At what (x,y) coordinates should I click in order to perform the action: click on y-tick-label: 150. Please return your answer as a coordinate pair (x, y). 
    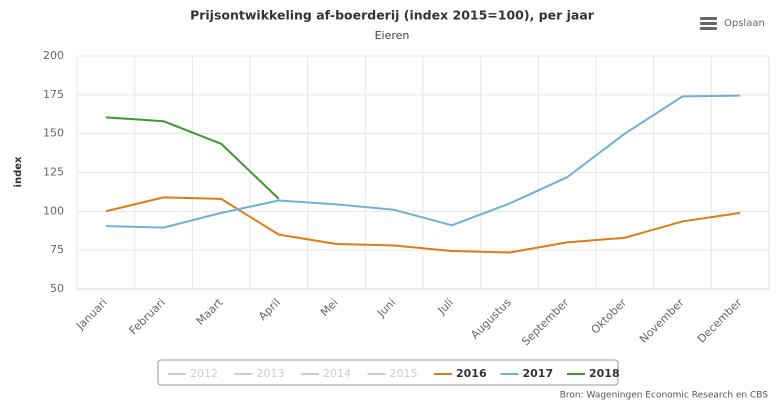
    Looking at the image, I should click on (53, 133).